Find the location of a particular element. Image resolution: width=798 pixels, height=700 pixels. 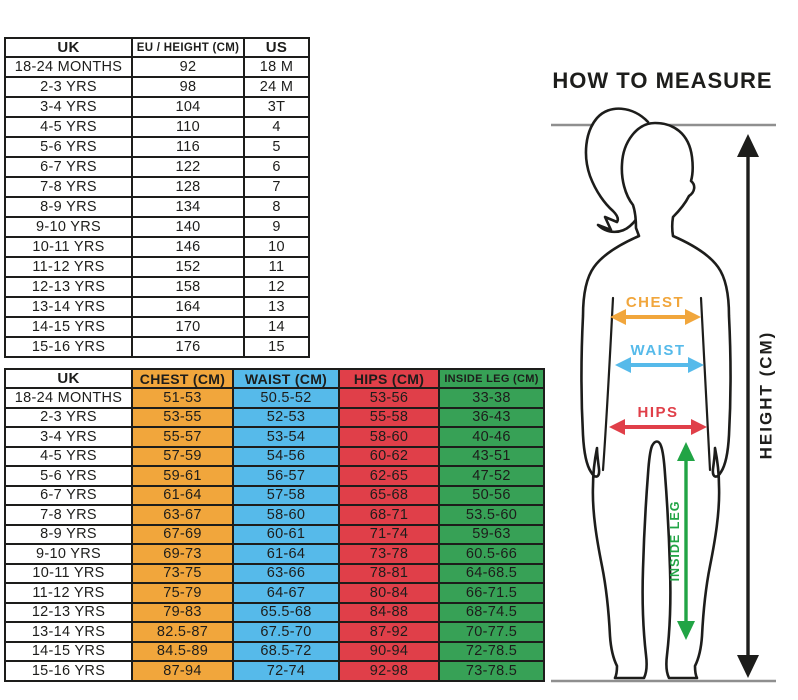

value-cell: 128 is located at coordinates (188, 187).